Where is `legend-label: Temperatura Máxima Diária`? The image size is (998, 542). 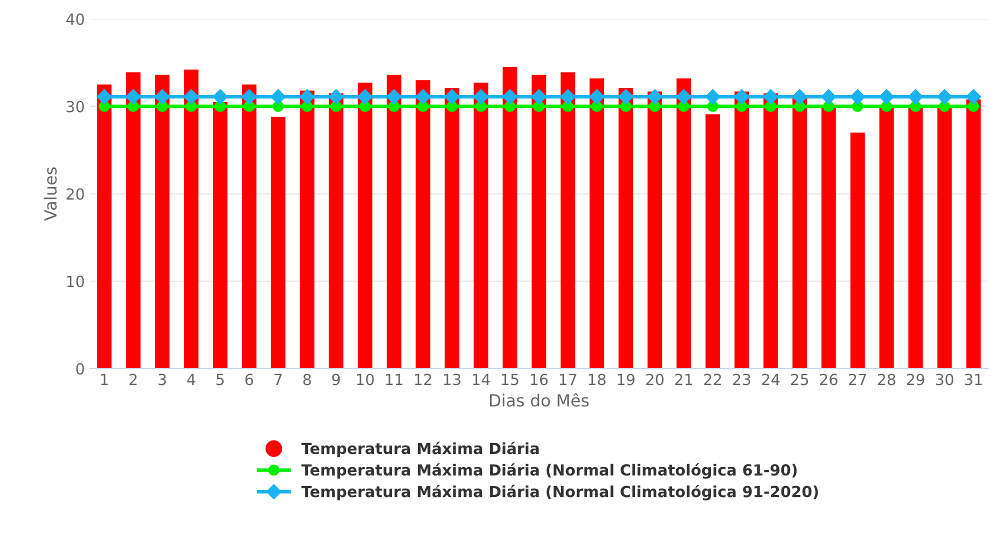
legend-label: Temperatura Máxima Diária is located at coordinates (420, 450).